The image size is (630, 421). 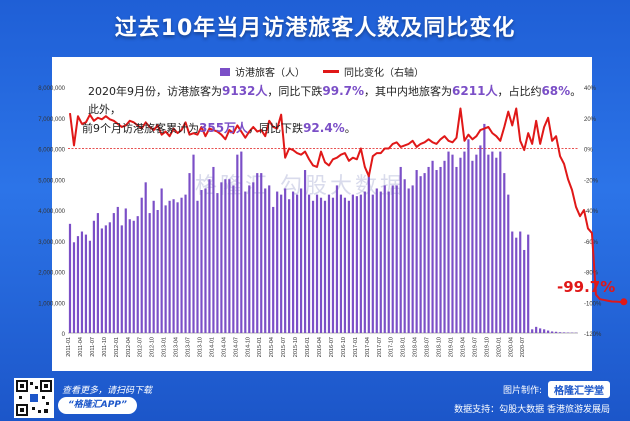 What do you see at coordinates (200, 347) in the screenshot?
I see `x-tick-label: 2013-10` at bounding box center [200, 347].